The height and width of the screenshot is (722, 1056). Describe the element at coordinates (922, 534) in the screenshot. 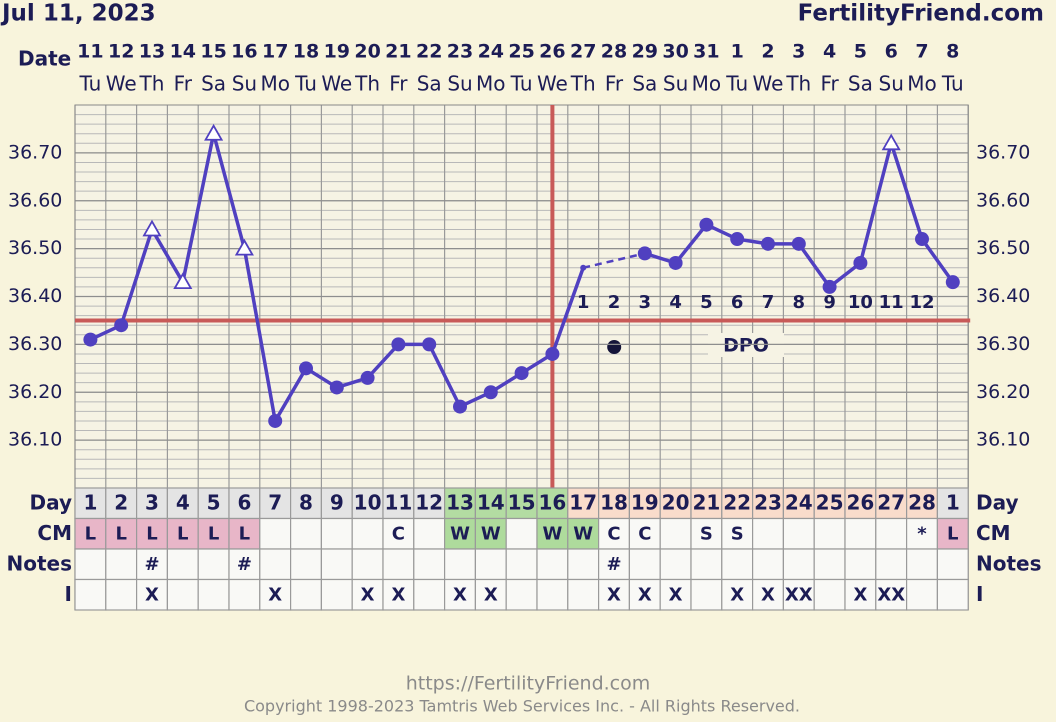

I see `cm-cell: *` at that location.